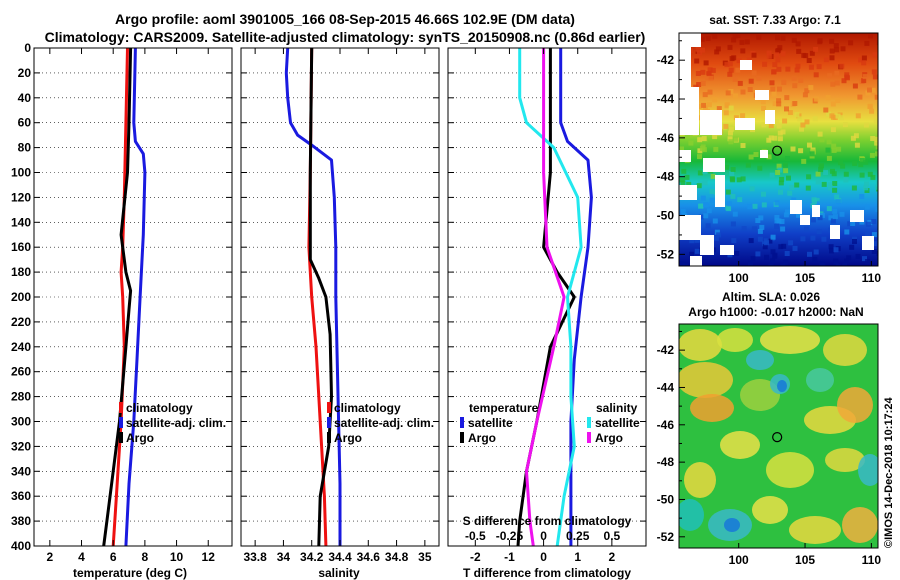 This screenshot has width=900, height=580. I want to click on series-line-s-satellite, so click(550, 297).